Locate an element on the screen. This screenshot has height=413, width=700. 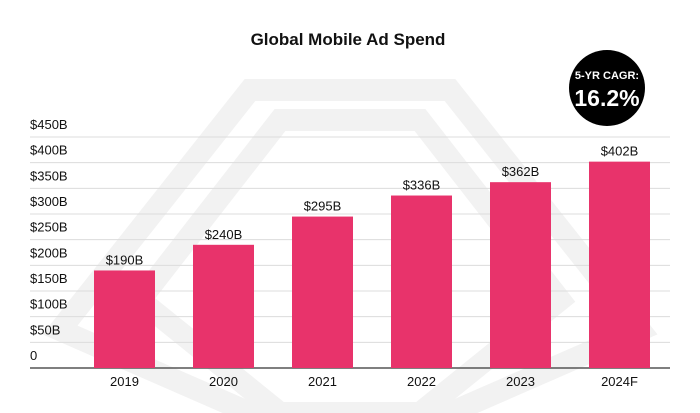
data-label: $190B is located at coordinates (125, 259).